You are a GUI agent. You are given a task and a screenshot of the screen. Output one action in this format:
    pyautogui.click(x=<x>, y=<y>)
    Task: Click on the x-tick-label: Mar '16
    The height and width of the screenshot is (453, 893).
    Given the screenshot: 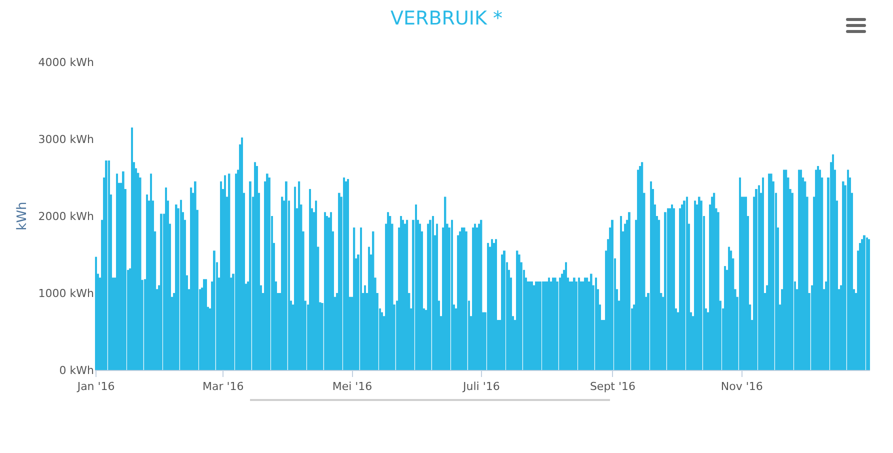 What is the action you would take?
    pyautogui.click(x=223, y=387)
    